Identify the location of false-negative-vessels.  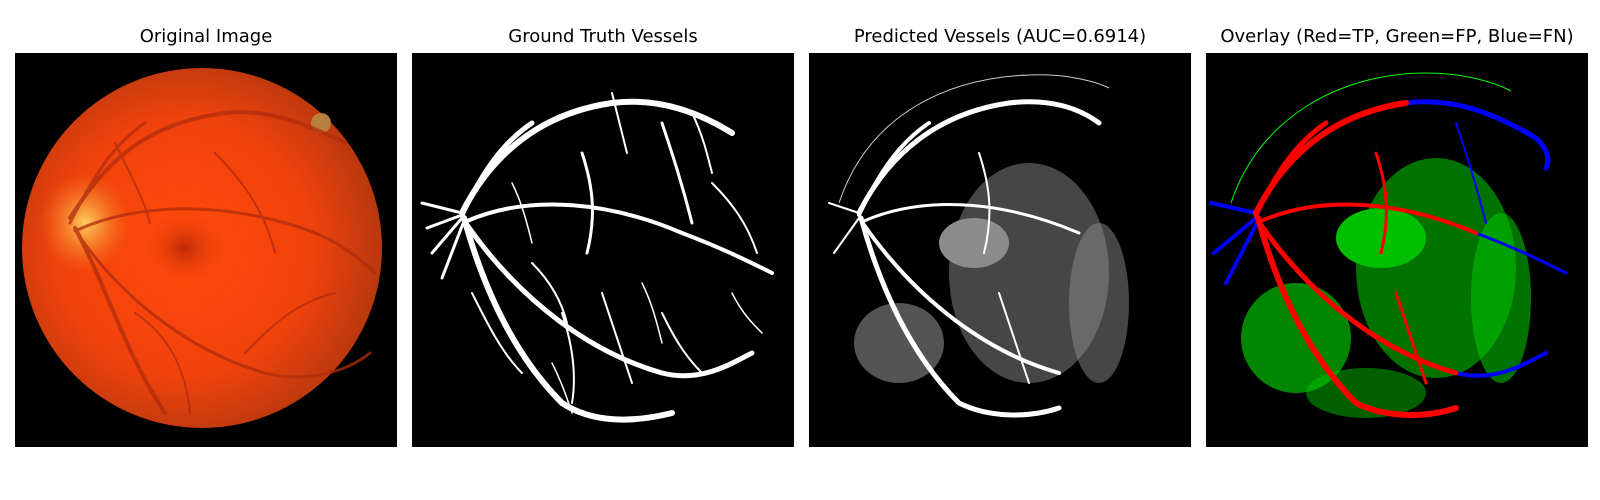
(1388, 238).